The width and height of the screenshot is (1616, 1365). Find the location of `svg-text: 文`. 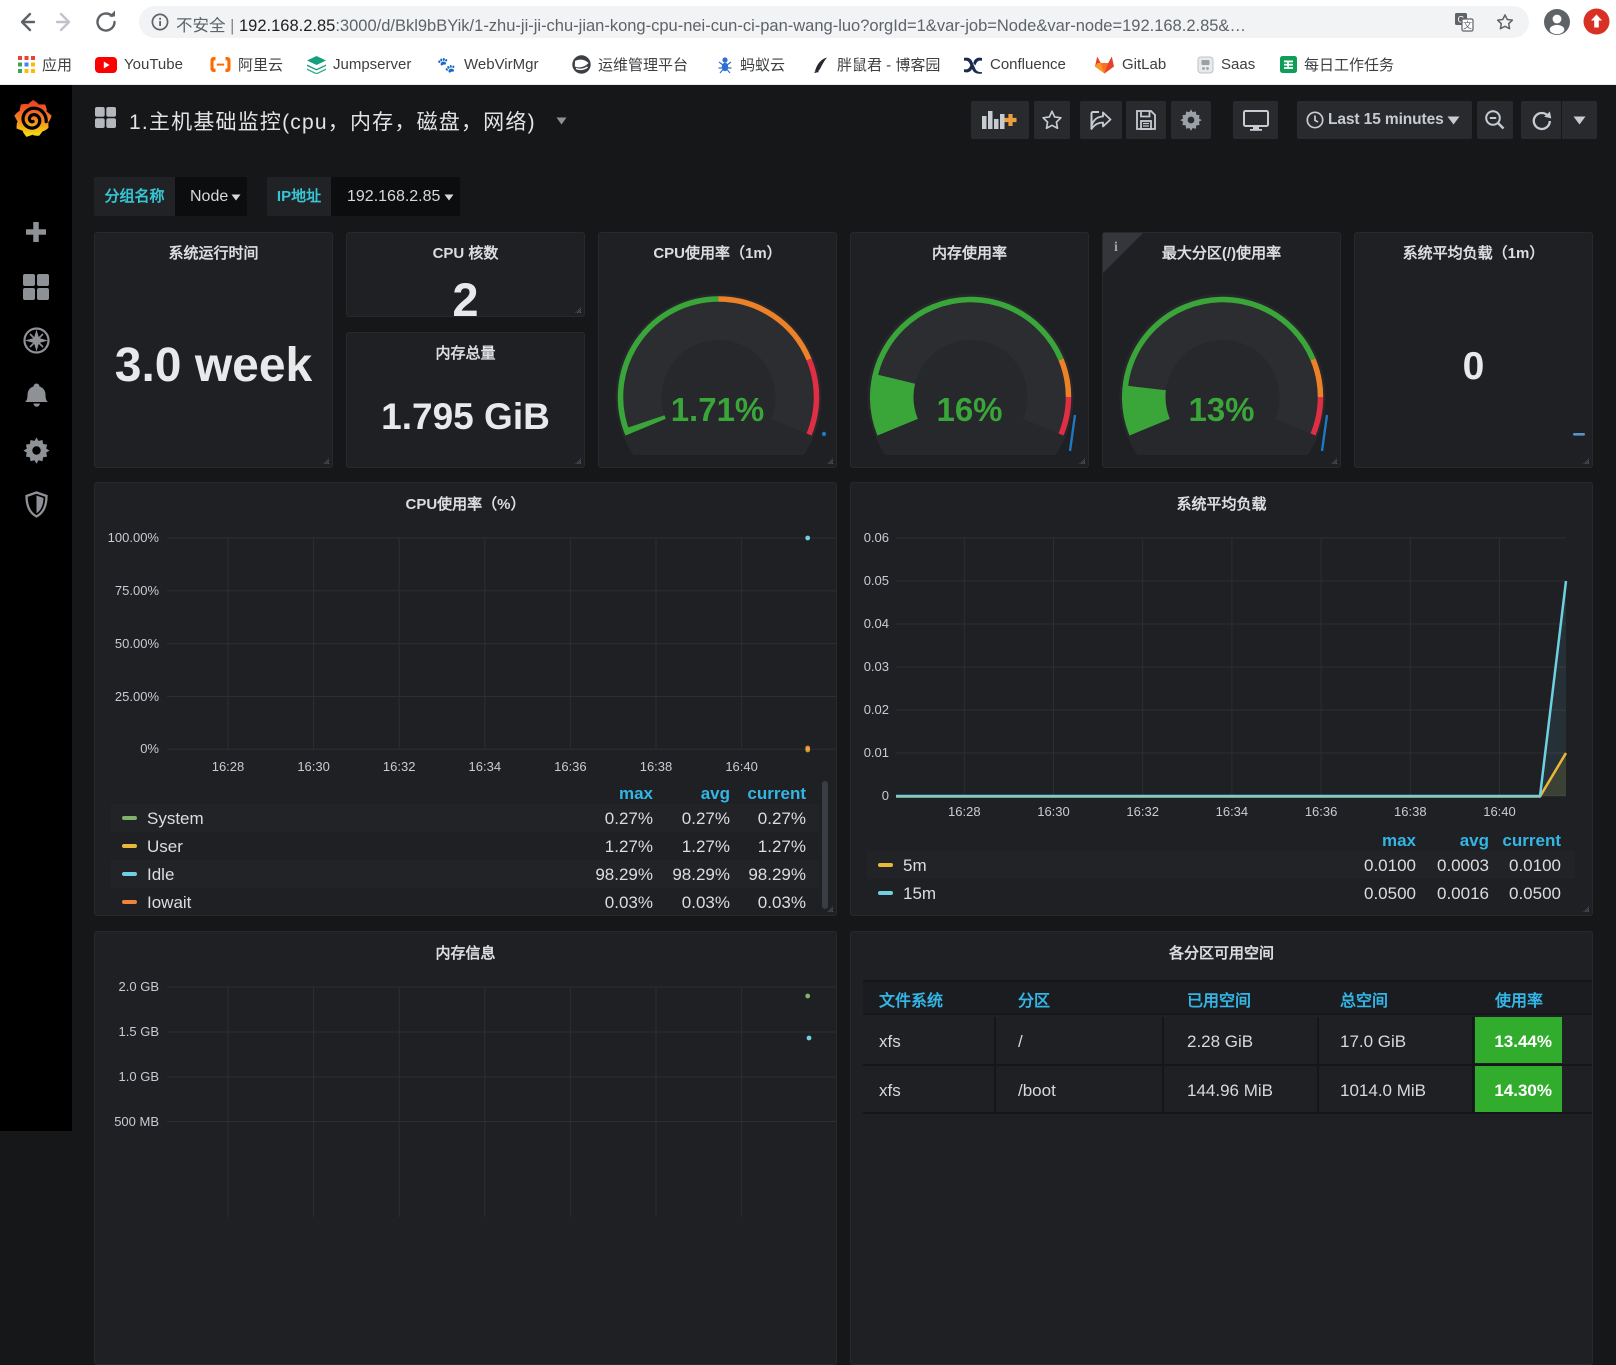

svg-text: 文 is located at coordinates (1467, 25).